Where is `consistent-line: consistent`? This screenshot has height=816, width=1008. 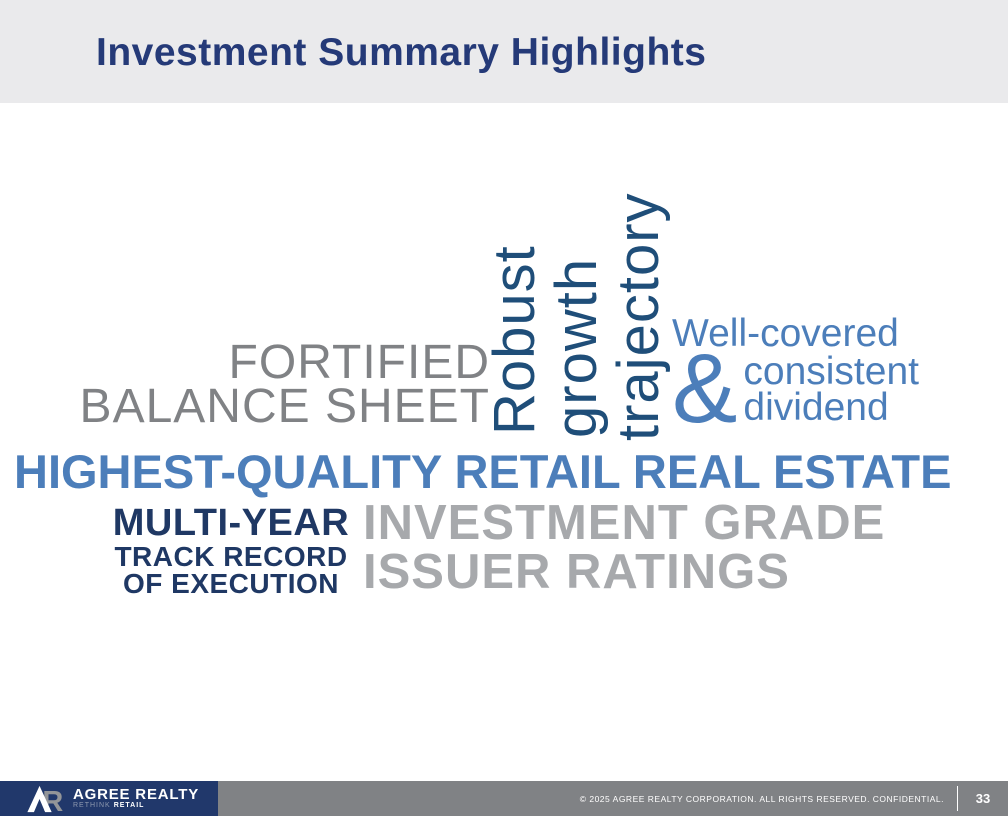
consistent-line: consistent is located at coordinates (831, 371).